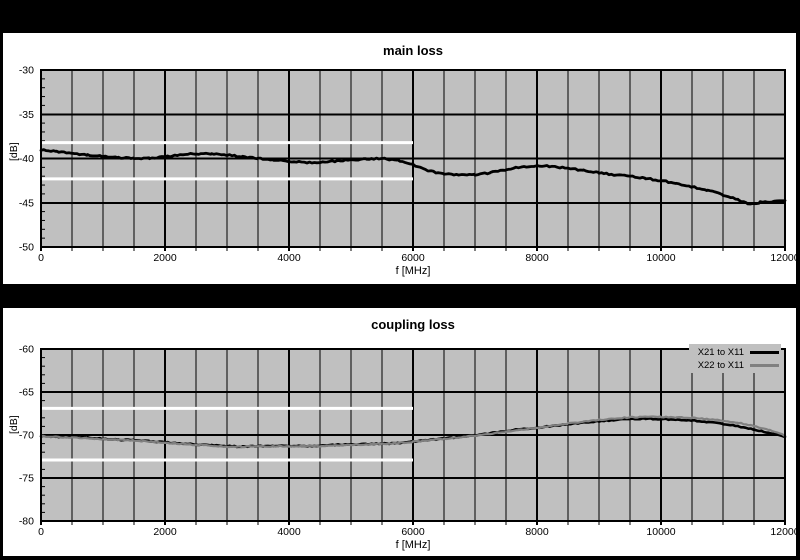 The height and width of the screenshot is (560, 800). I want to click on svg-text: -45, so click(26, 203).